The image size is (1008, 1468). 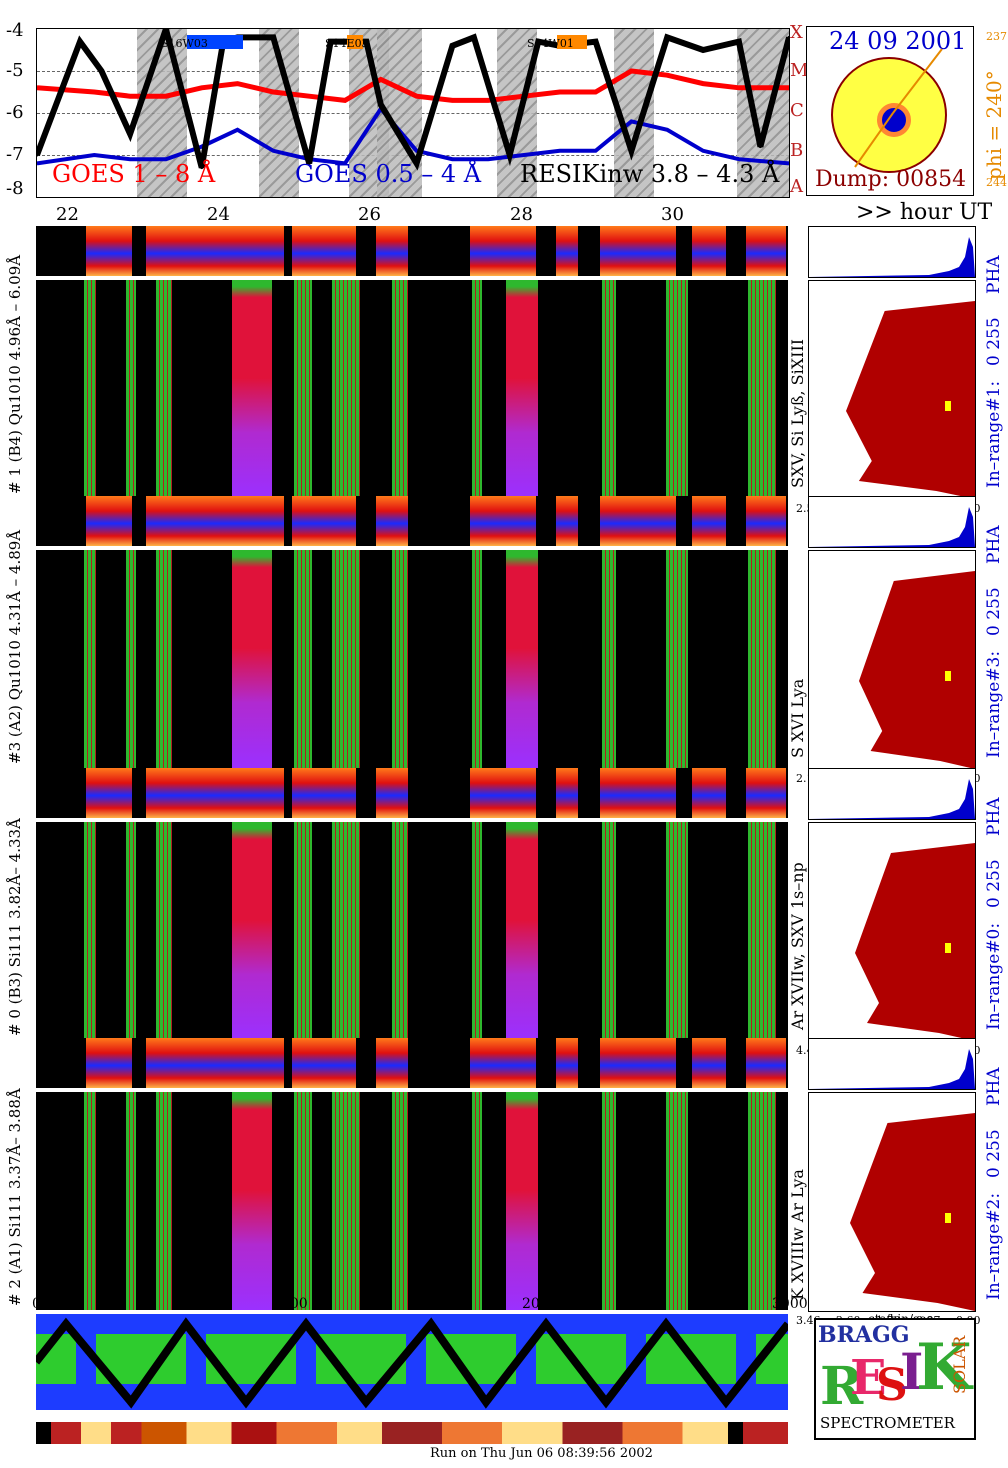 I want to click on legend-resik: RESIKinw 3.8 – 4.3 Å, so click(x=650, y=174).